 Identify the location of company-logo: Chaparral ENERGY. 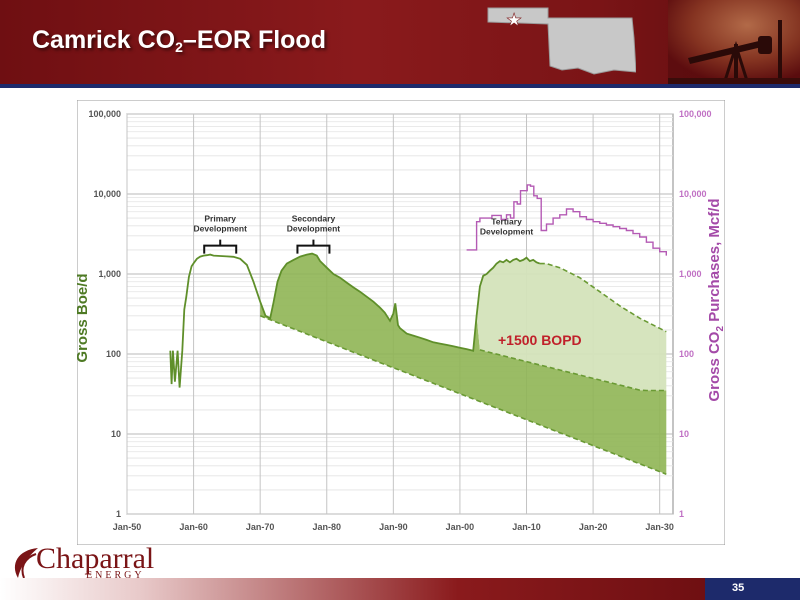
(88, 562).